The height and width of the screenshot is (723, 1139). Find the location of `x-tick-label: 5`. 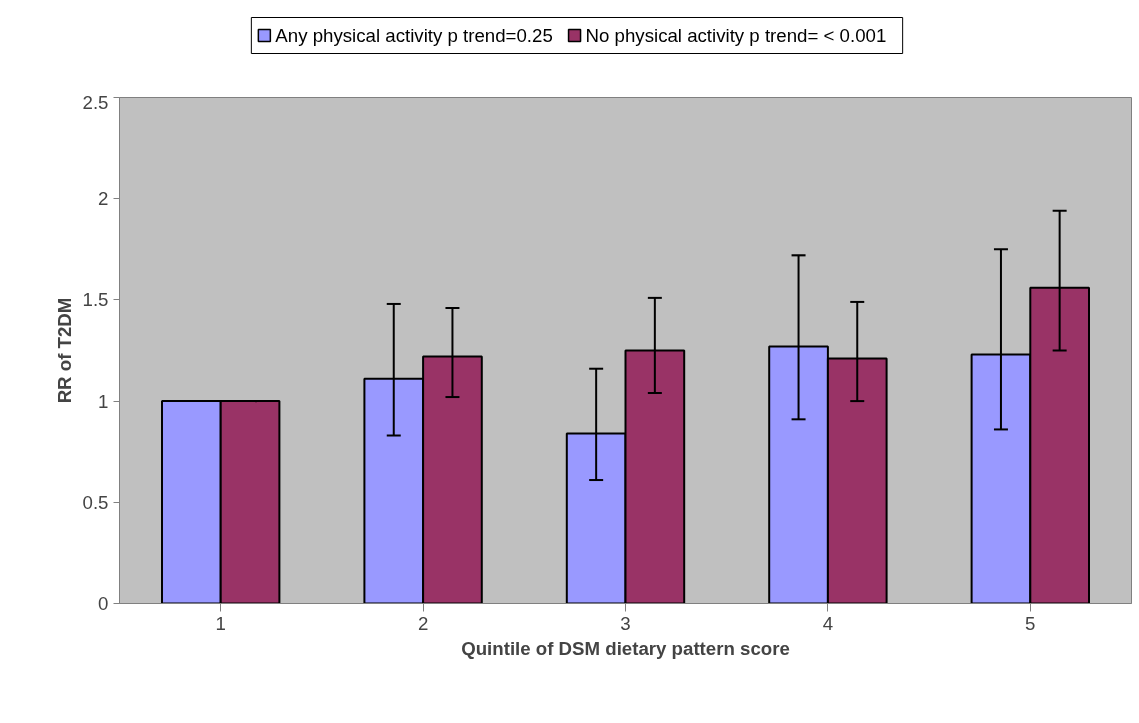

x-tick-label: 5 is located at coordinates (1030, 623).